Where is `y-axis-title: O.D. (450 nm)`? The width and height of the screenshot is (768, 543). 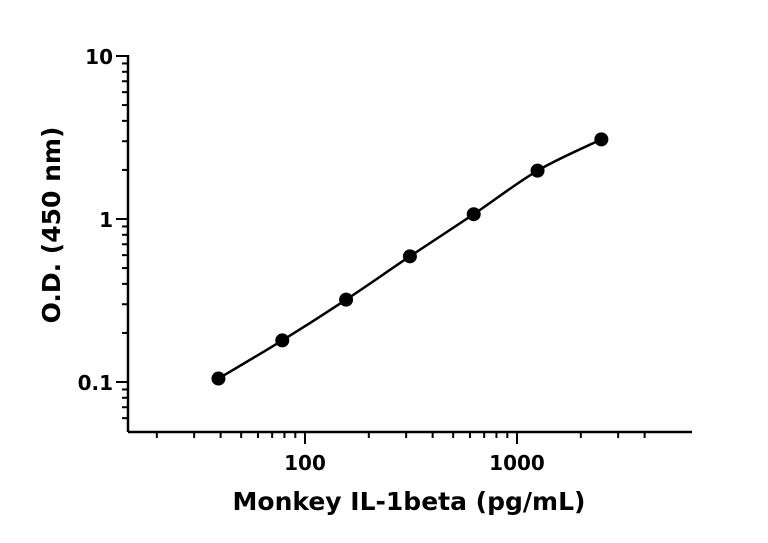
y-axis-title: O.D. (450 nm) is located at coordinates (51, 225).